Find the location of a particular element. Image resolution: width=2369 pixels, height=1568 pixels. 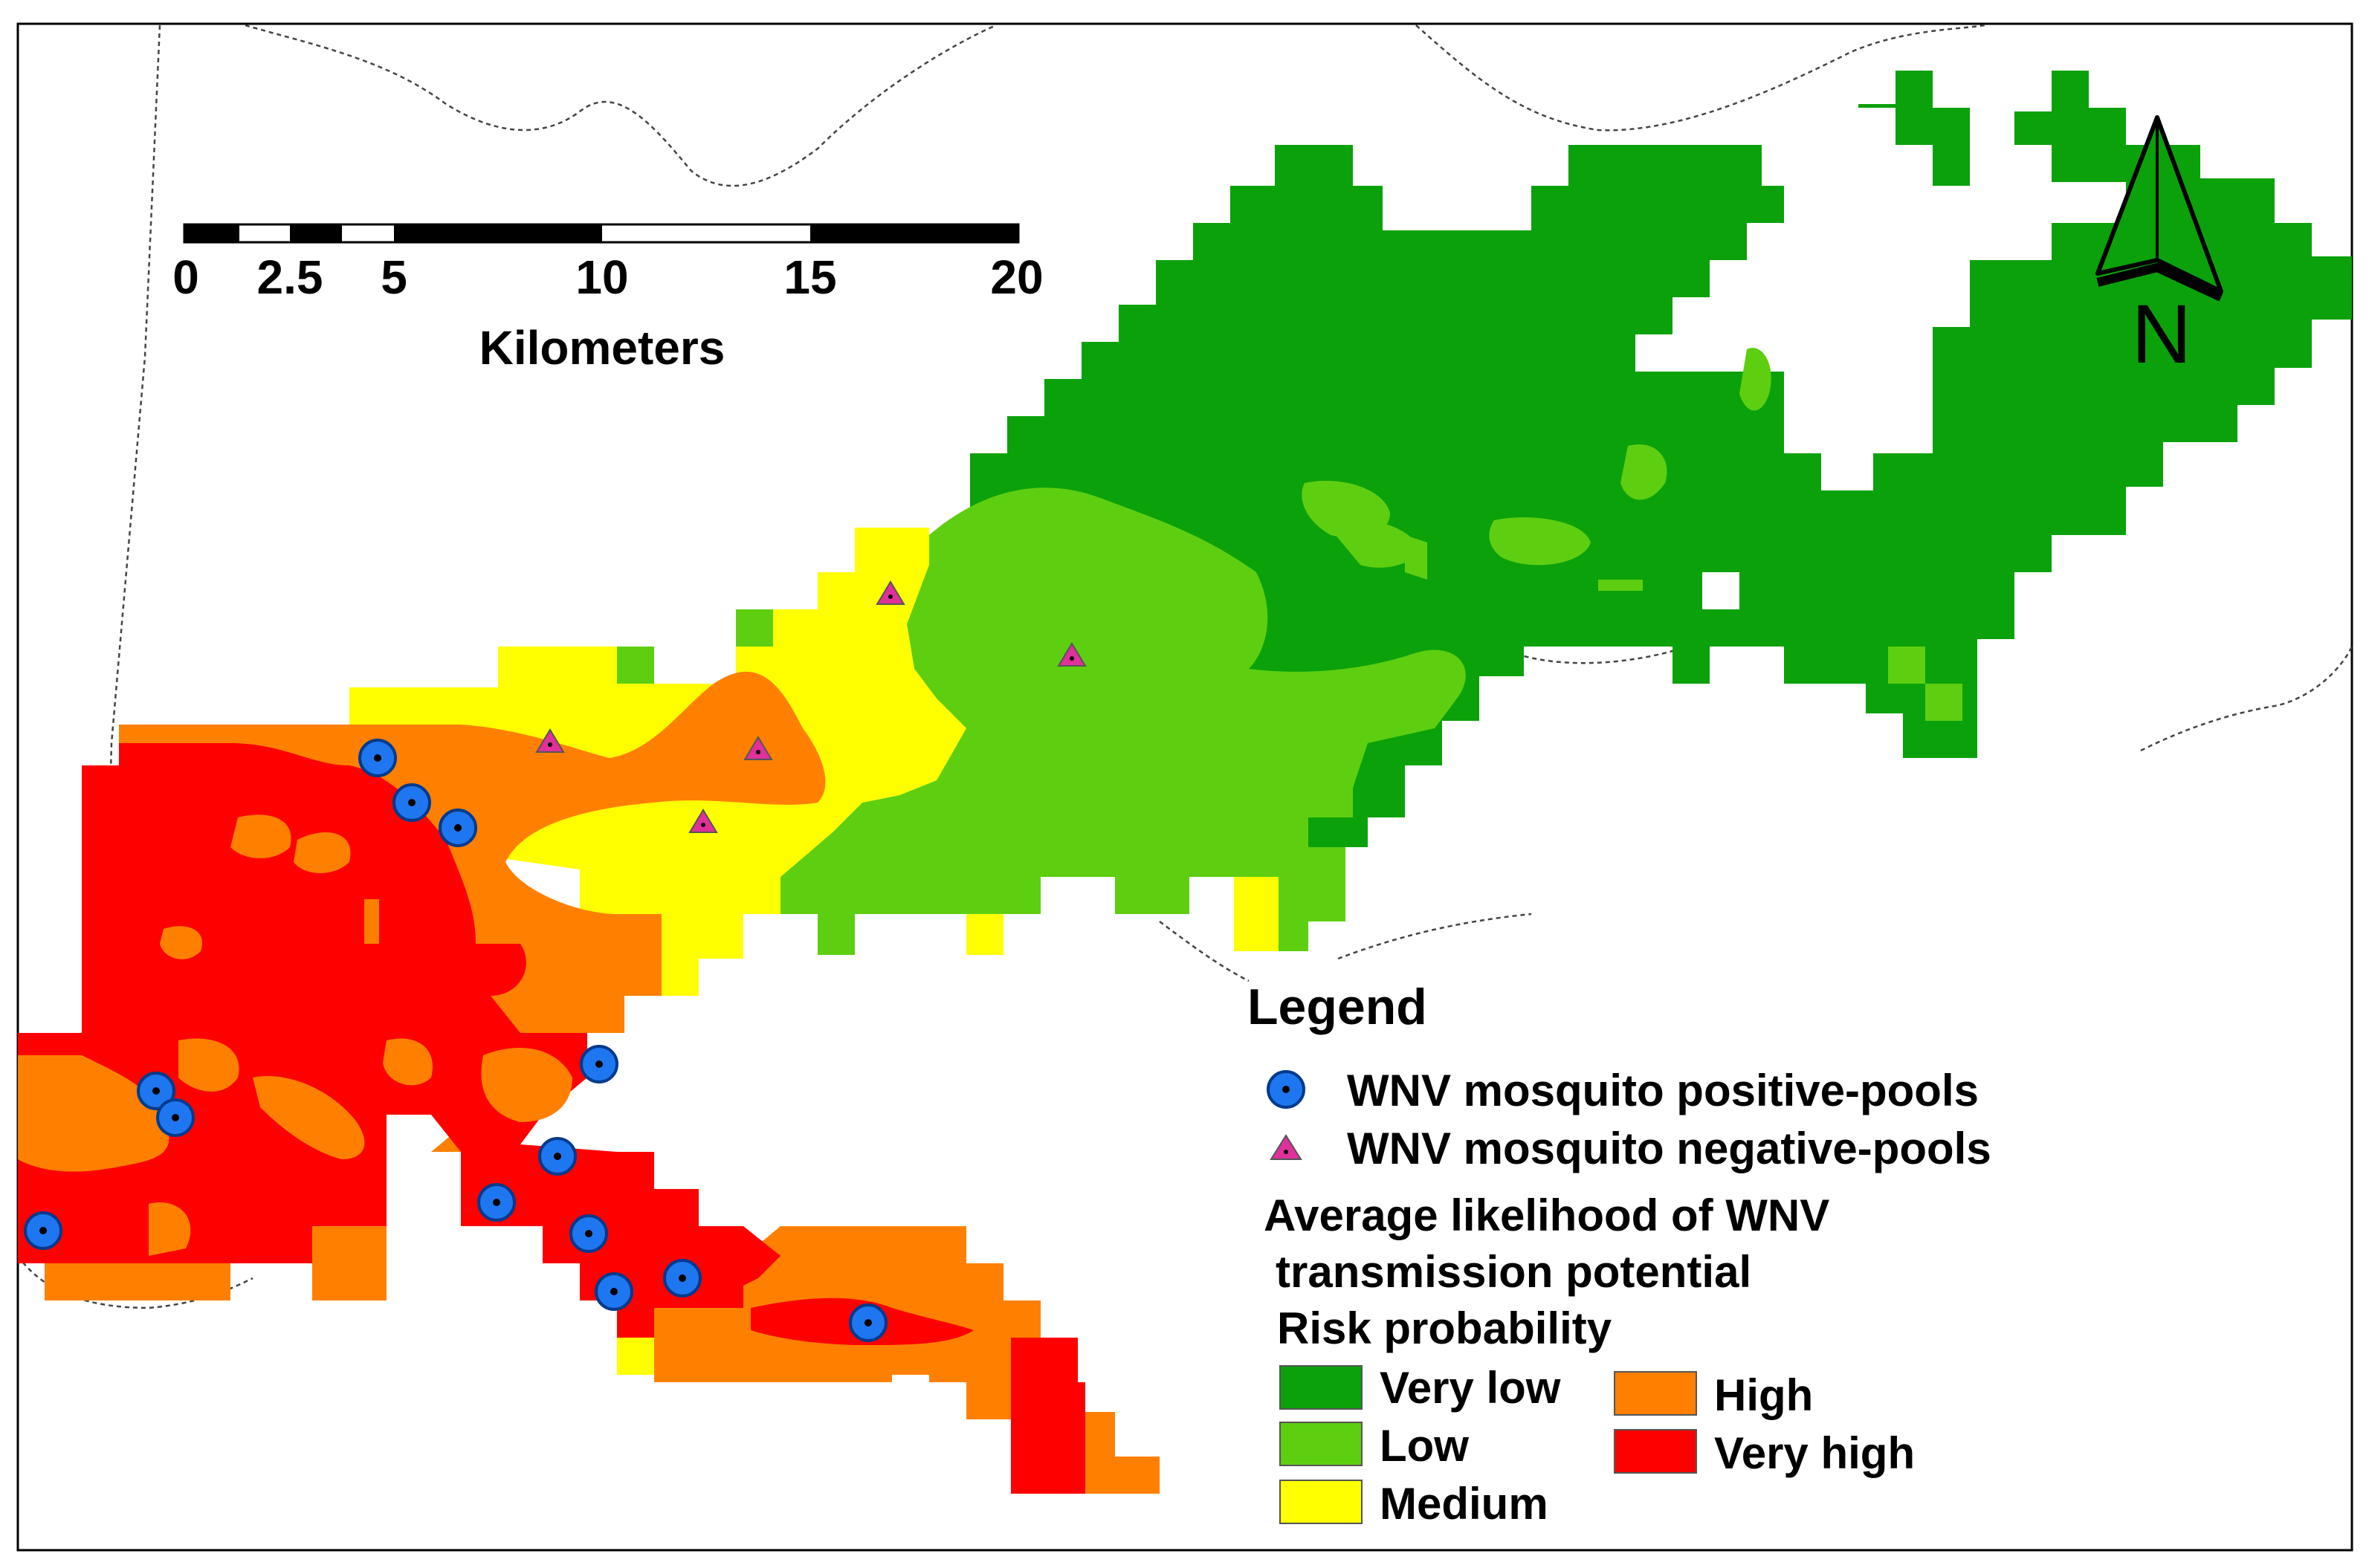

negative-pool-centers is located at coordinates (811, 711).